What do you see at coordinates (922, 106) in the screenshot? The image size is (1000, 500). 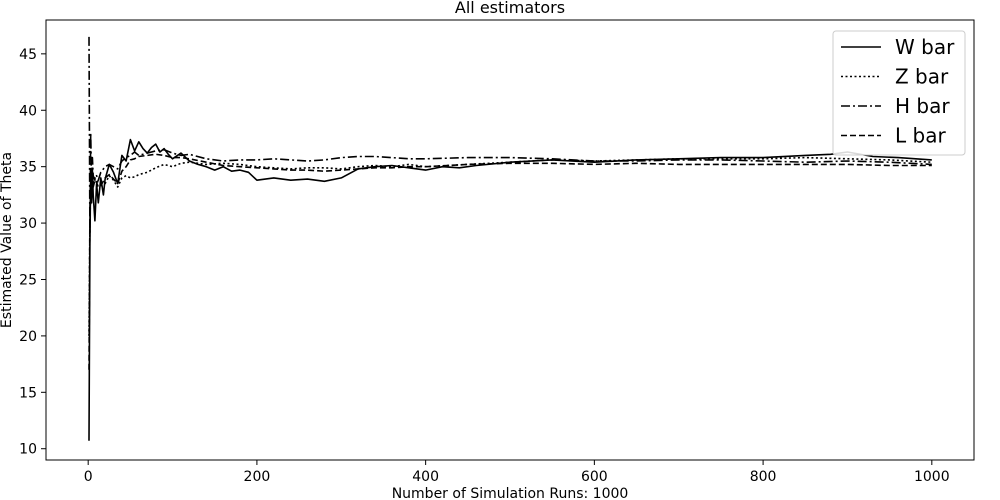 I see `legend-label: H bar` at bounding box center [922, 106].